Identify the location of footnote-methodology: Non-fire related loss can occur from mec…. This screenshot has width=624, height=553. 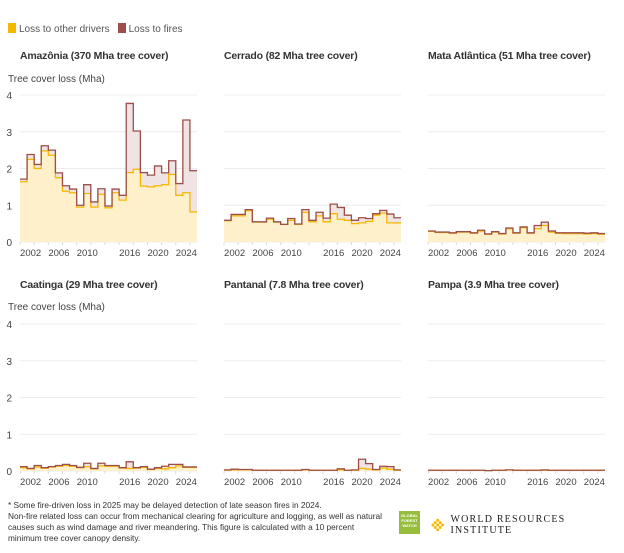
(195, 527).